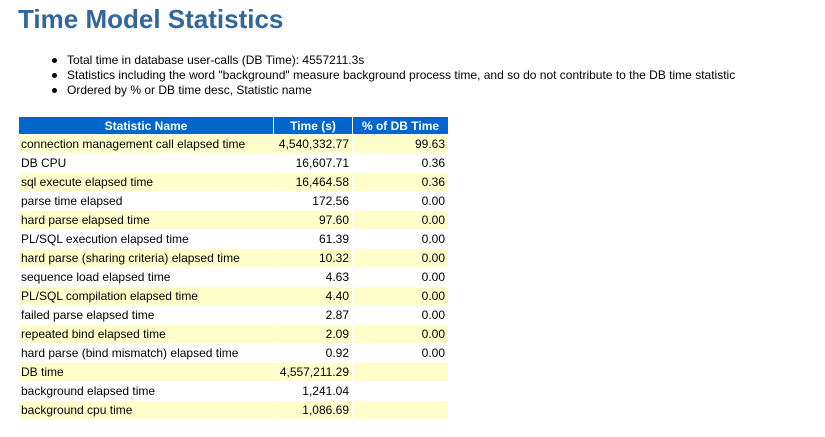  I want to click on page-title: Time Model Statistics, so click(151, 19).